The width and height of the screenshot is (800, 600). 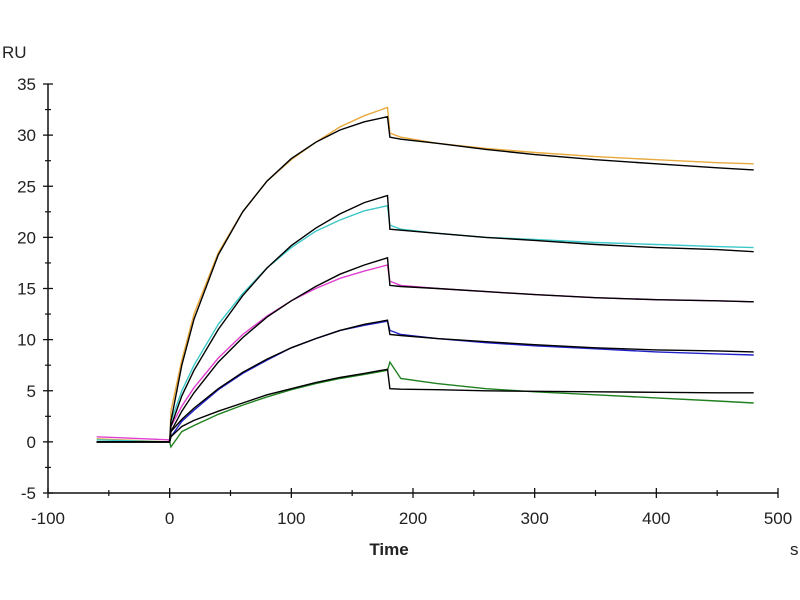 What do you see at coordinates (48, 518) in the screenshot?
I see `x-tick-label: -100` at bounding box center [48, 518].